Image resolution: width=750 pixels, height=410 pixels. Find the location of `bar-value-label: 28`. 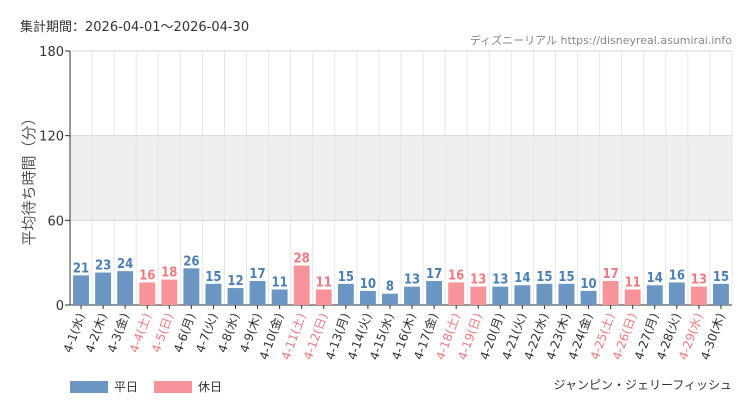

bar-value-label: 28 is located at coordinates (302, 258).